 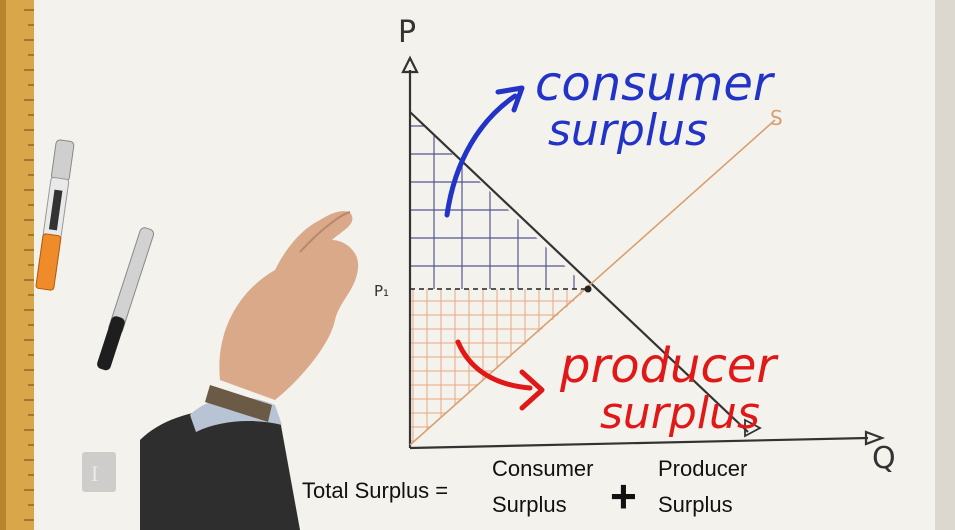 I want to click on producer-arrowhead, so click(x=532, y=390).